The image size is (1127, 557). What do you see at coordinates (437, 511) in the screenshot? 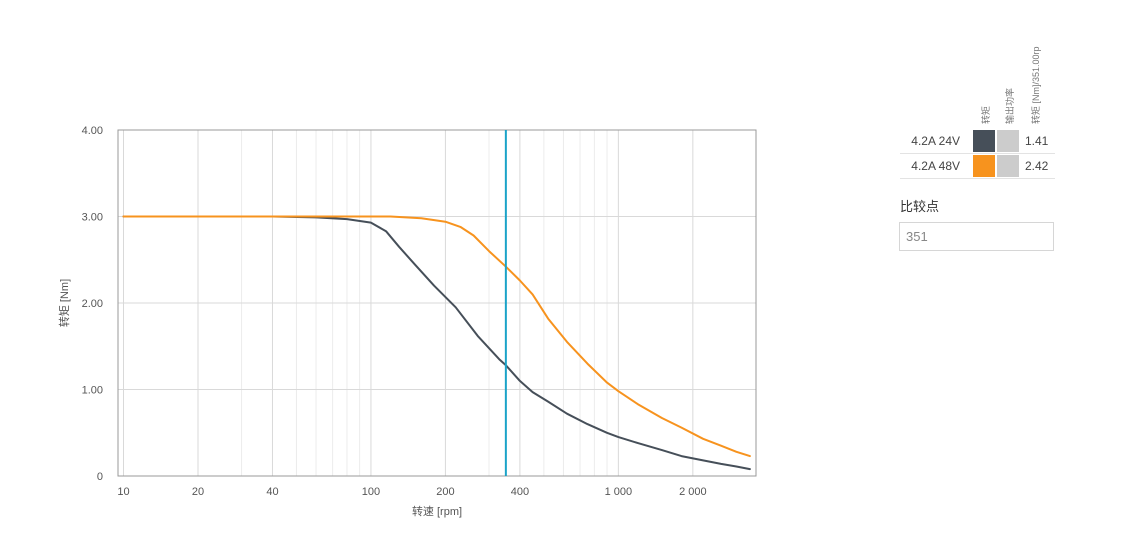
I see `x-axis-title: 转速 [rpm]` at bounding box center [437, 511].